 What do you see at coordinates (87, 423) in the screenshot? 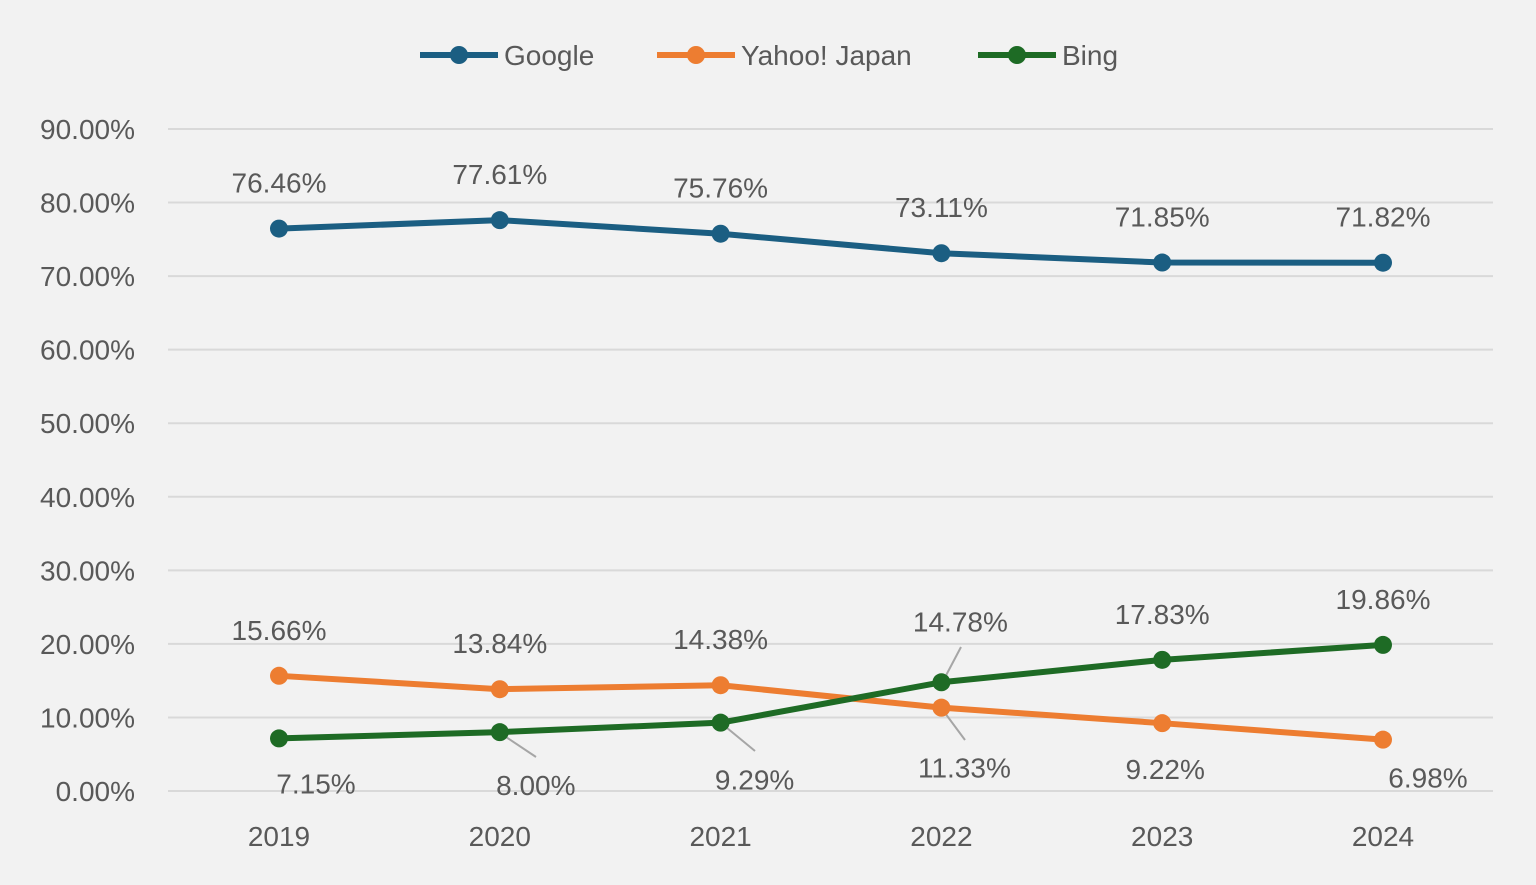
I see `y-tick-label: 50.00%` at bounding box center [87, 423].